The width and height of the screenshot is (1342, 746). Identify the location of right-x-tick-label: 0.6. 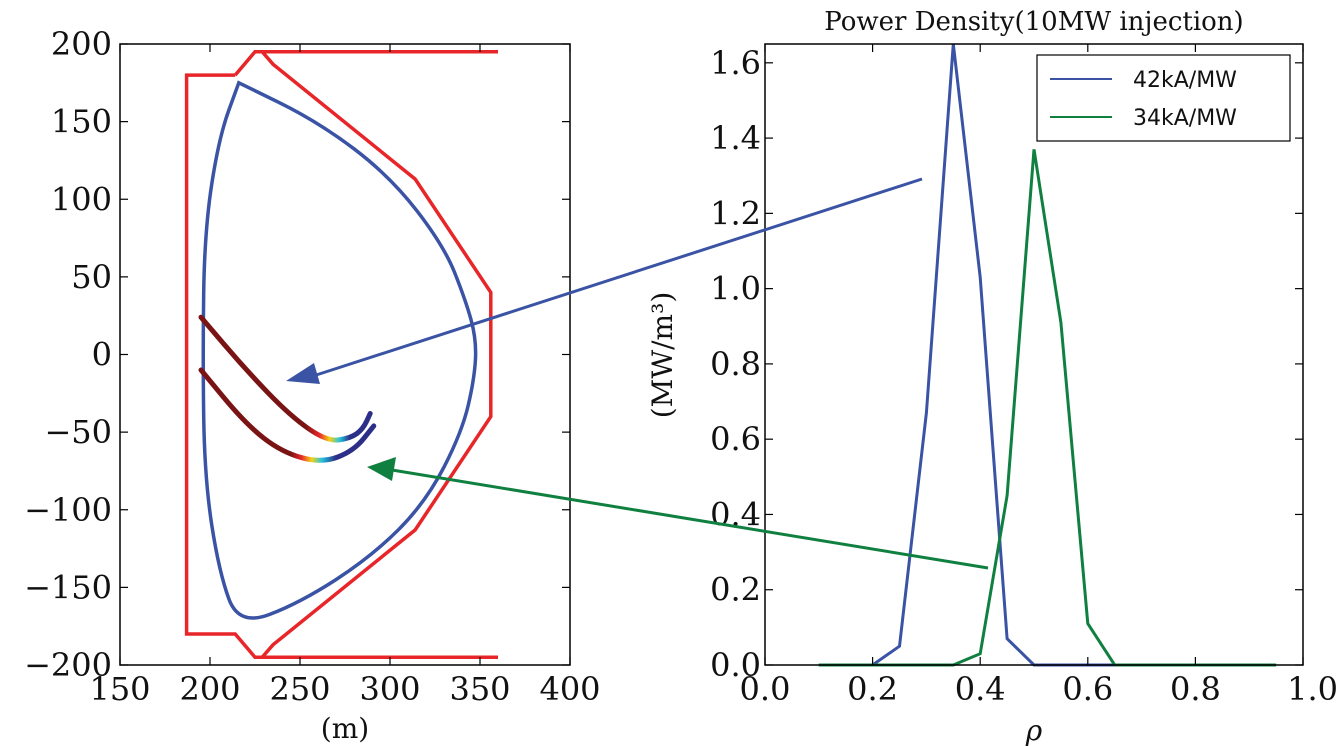
(1087, 689).